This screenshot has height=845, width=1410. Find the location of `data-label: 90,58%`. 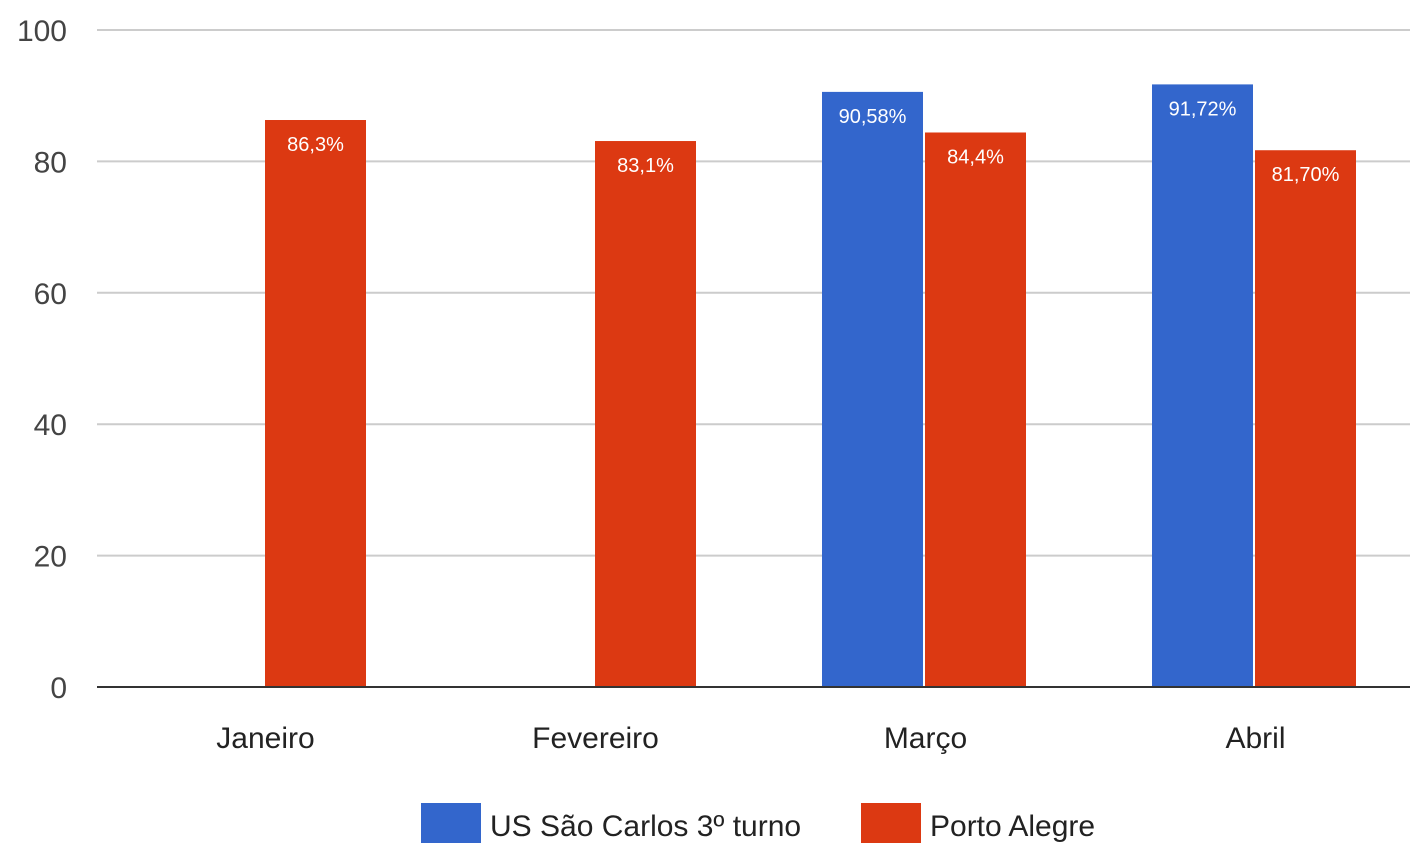

data-label: 90,58% is located at coordinates (873, 117).